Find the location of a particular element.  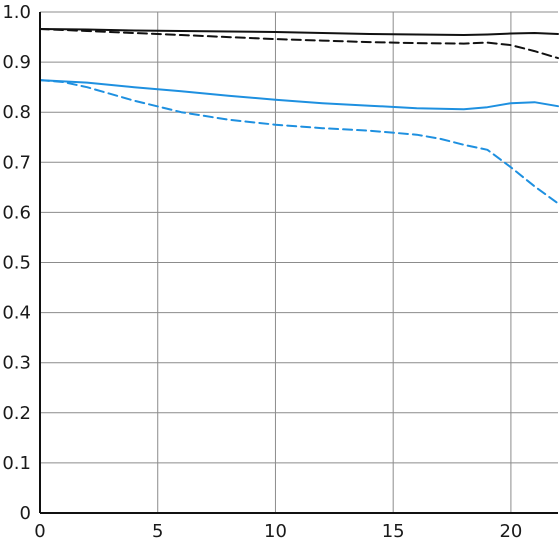

y-tick-label-8: 0.8 is located at coordinates (16, 112).